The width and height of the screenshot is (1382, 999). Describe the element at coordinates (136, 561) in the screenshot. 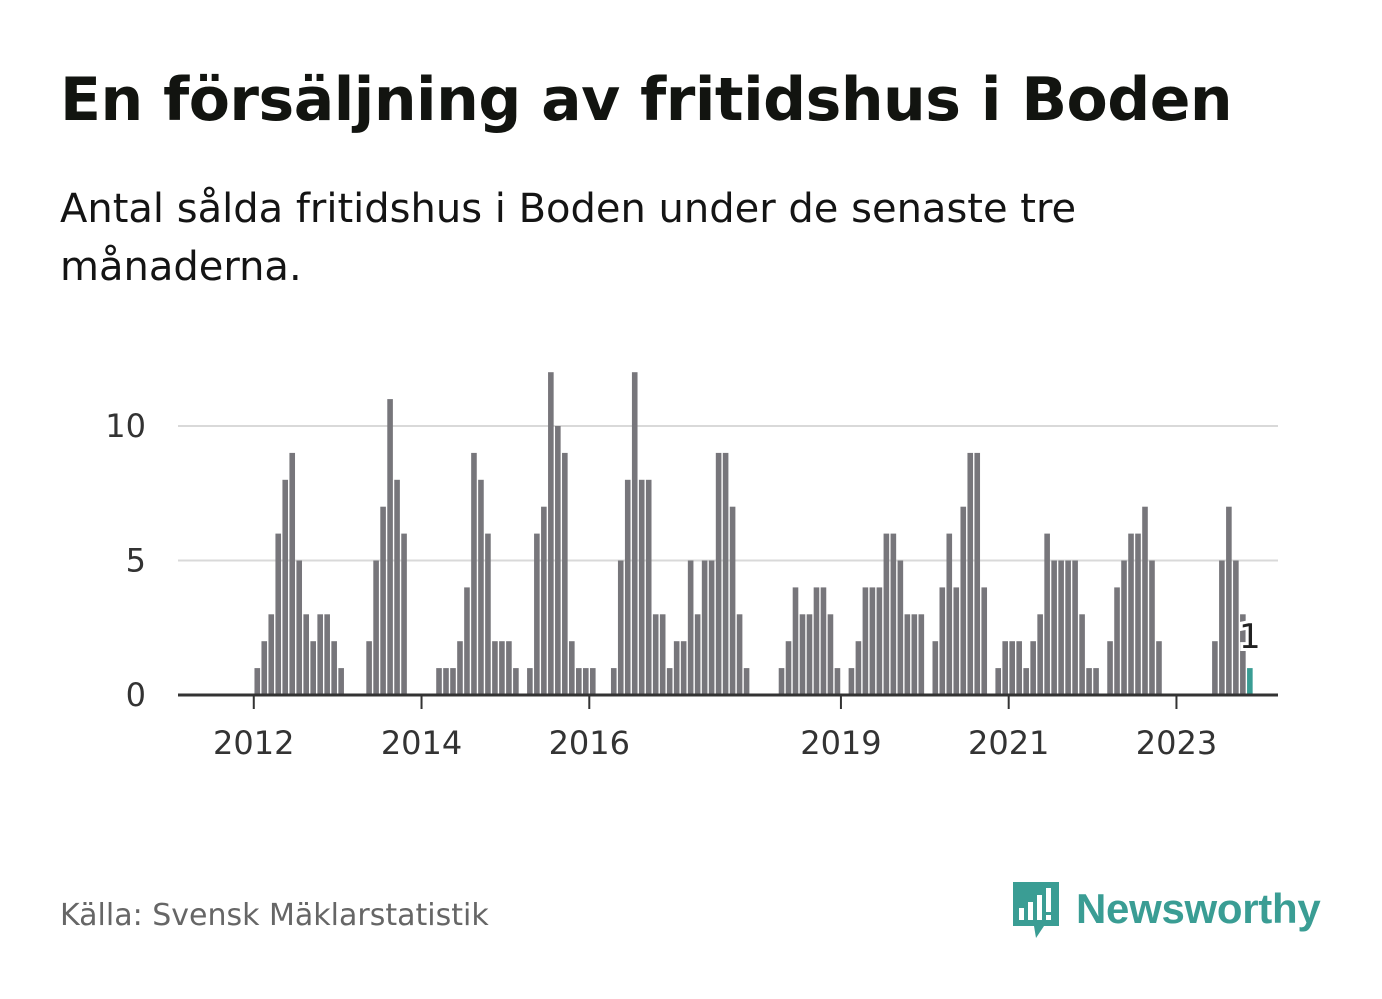

I see `y-tick-label: 5` at that location.